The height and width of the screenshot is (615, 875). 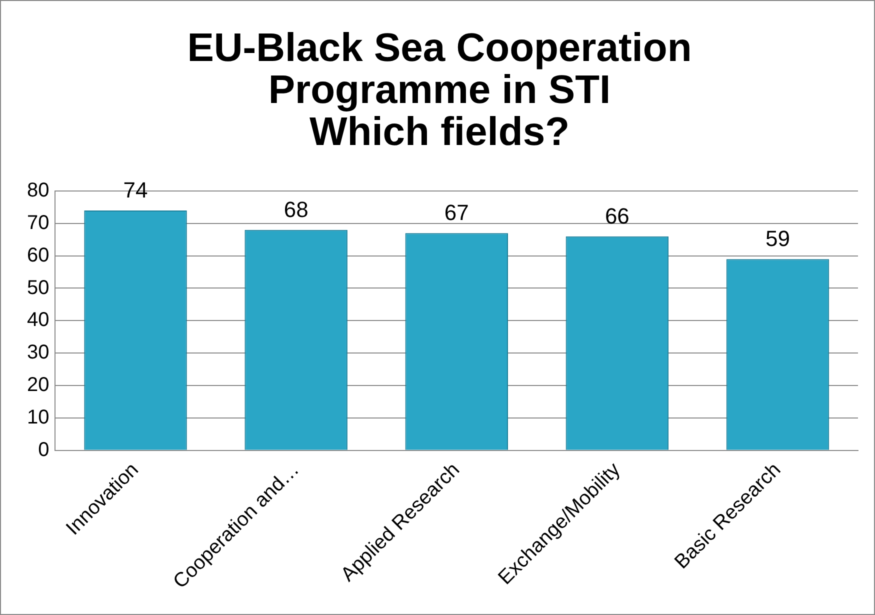 What do you see at coordinates (456, 213) in the screenshot?
I see `data-label: 67` at bounding box center [456, 213].